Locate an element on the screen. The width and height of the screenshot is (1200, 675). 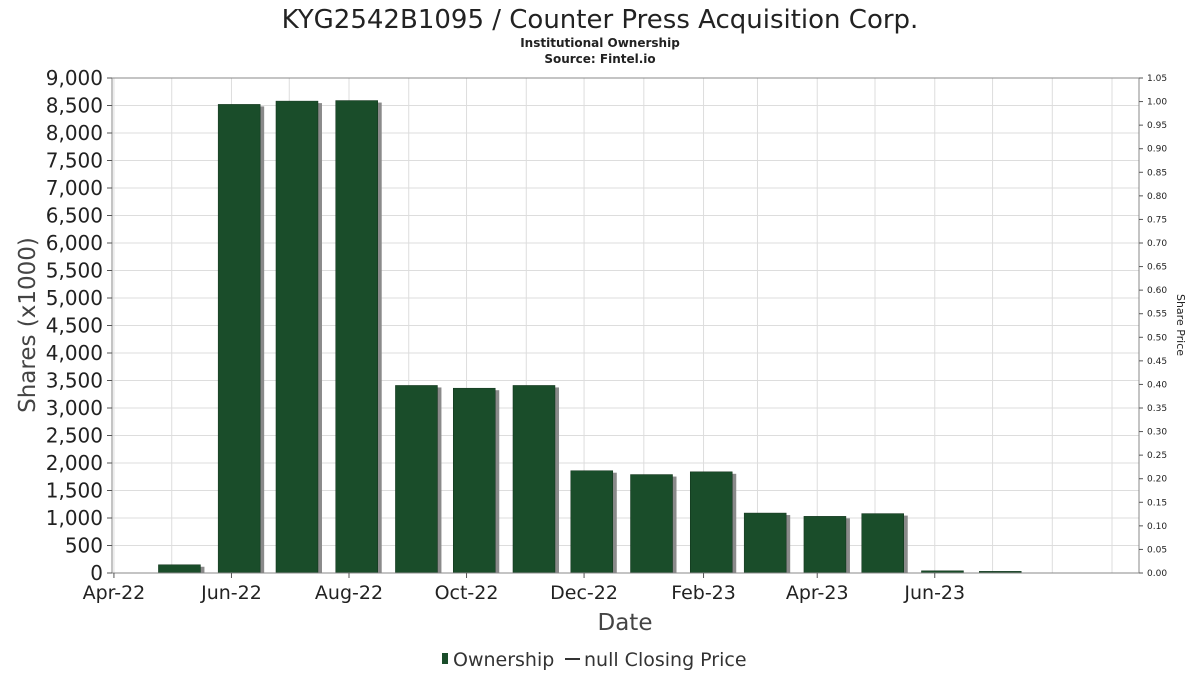
y-tick-label: 5,000 is located at coordinates (74, 298).